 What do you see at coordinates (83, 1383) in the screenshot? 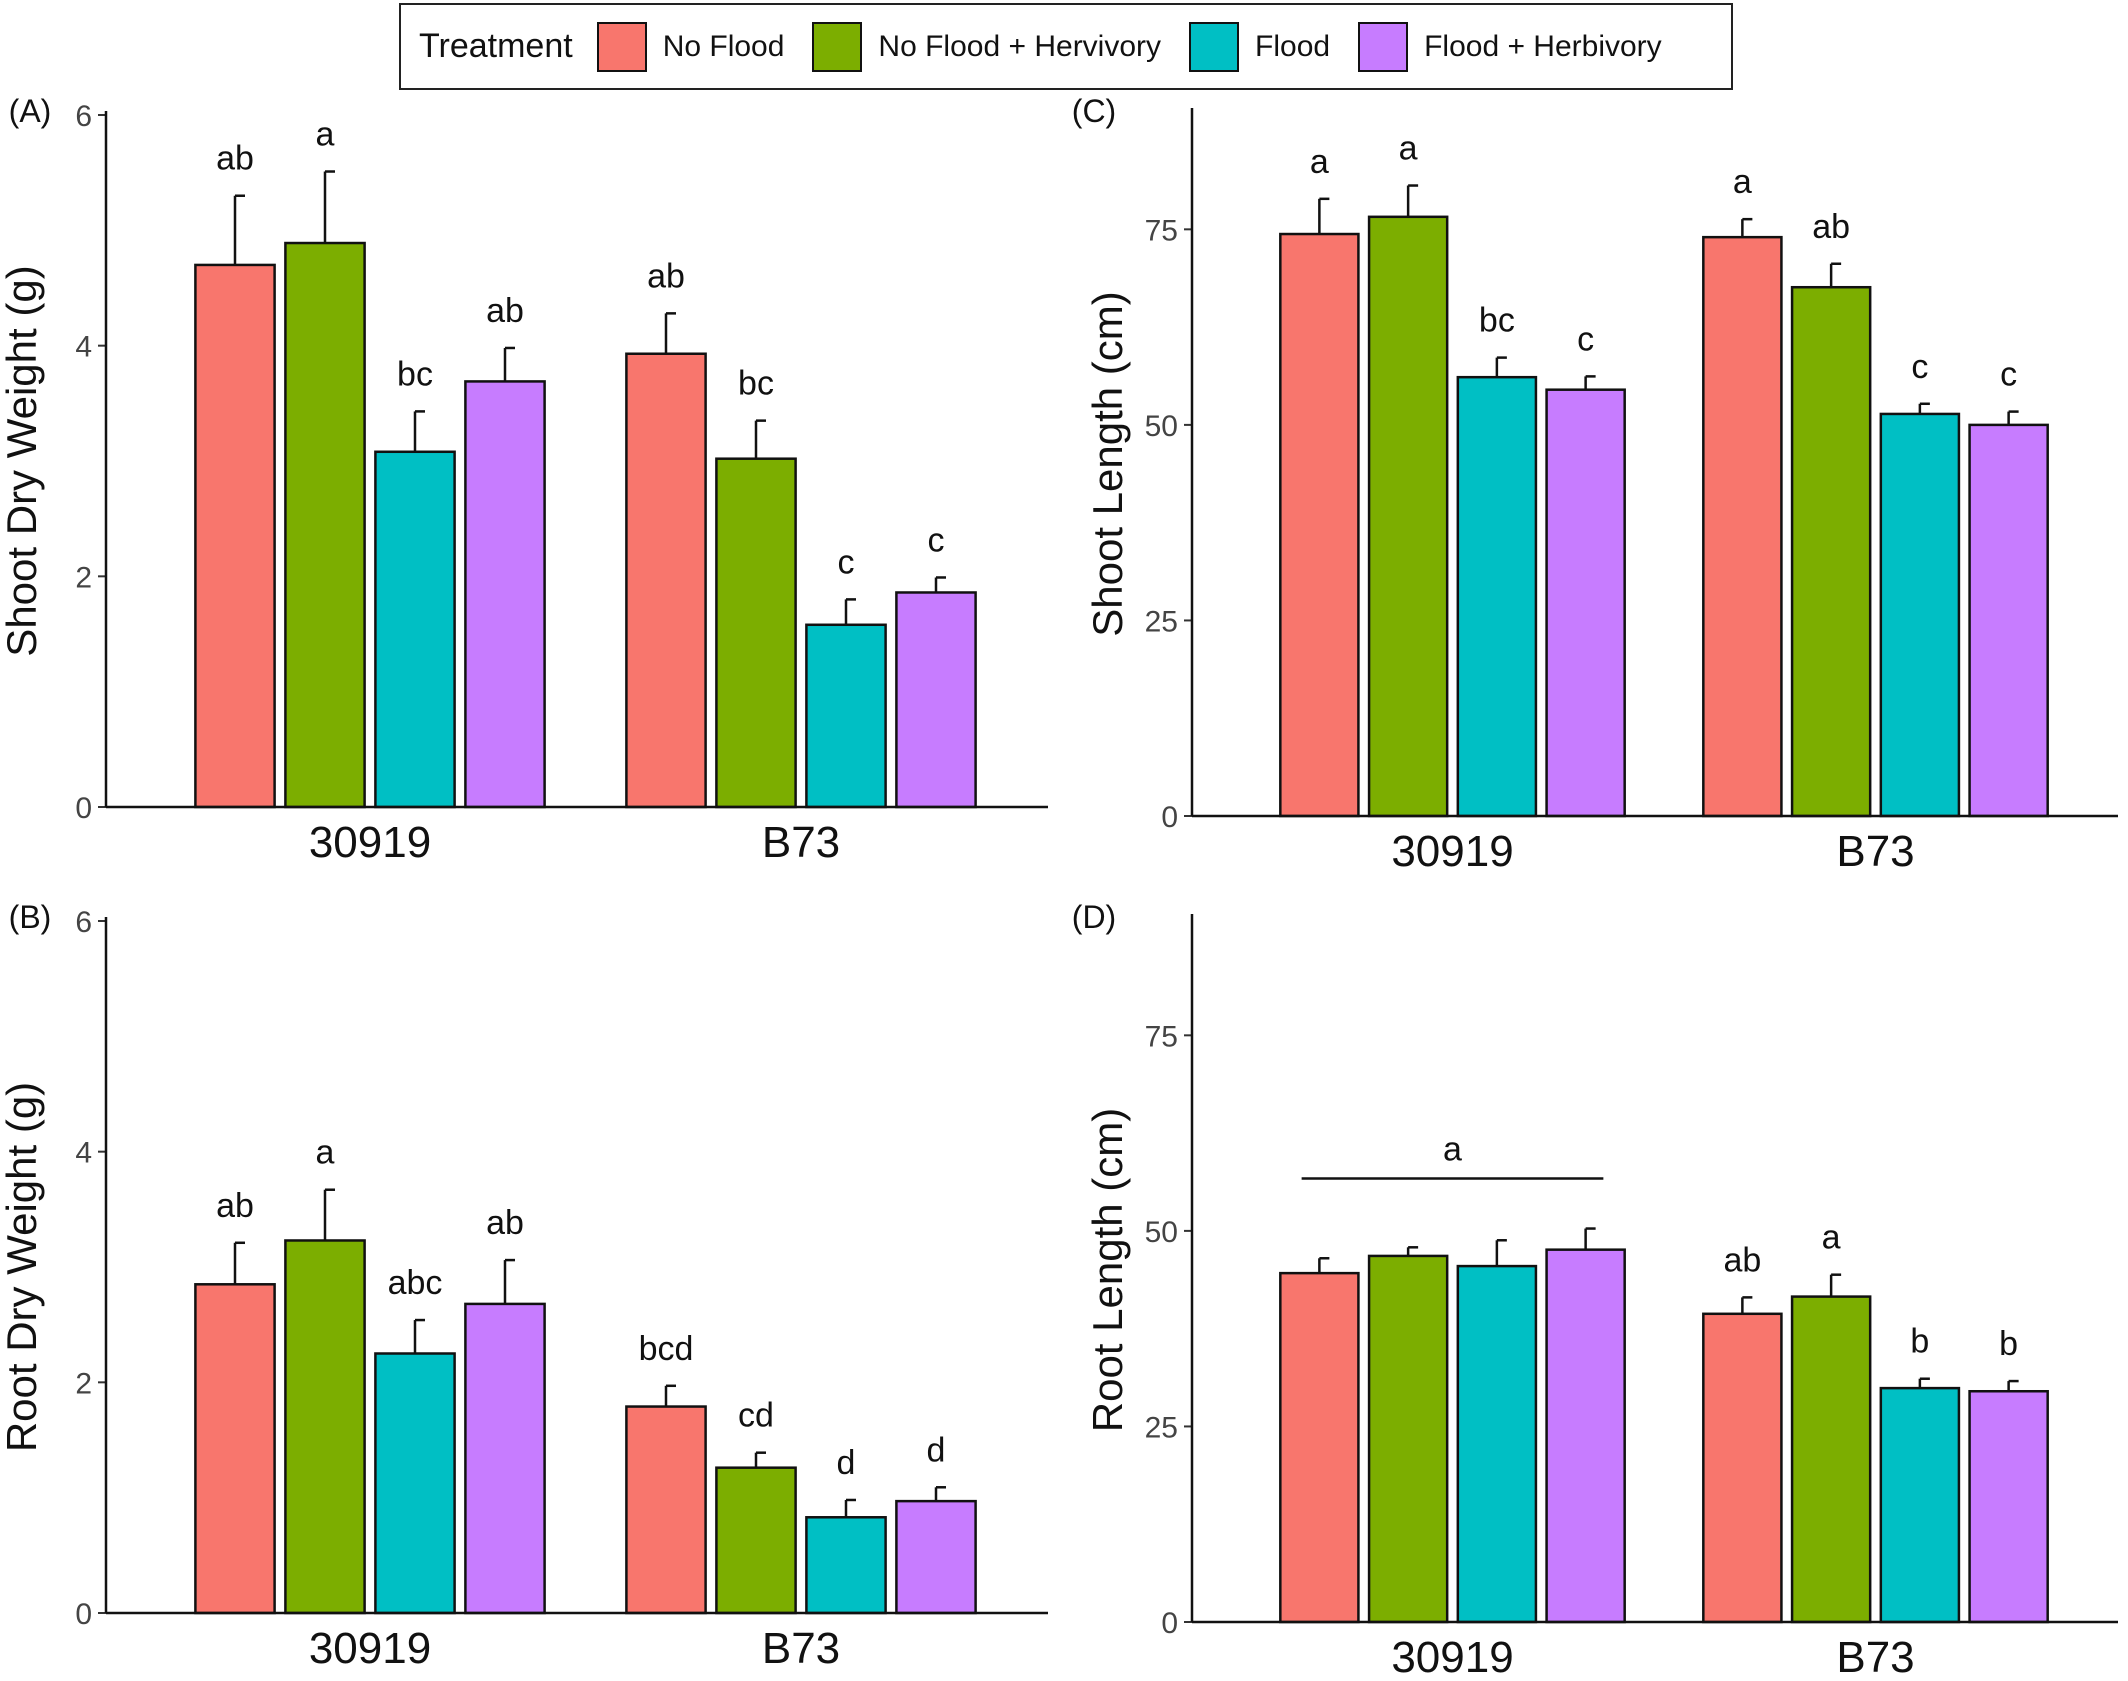
I see `y-tick-label: 2` at bounding box center [83, 1383].